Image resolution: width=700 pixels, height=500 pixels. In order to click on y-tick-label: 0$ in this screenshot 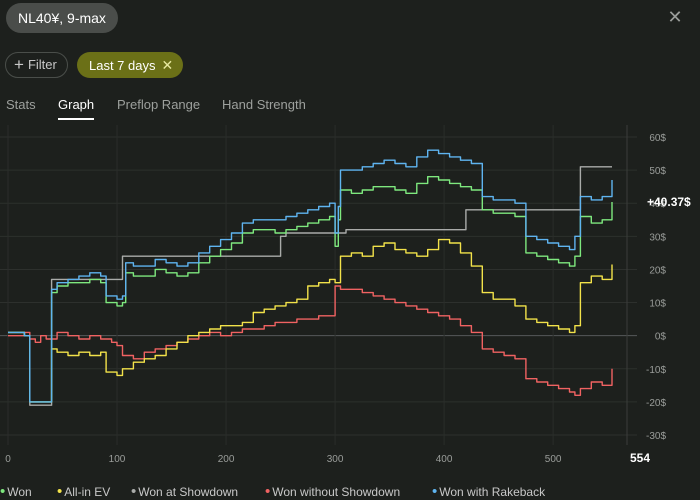, I will do `click(661, 337)`.